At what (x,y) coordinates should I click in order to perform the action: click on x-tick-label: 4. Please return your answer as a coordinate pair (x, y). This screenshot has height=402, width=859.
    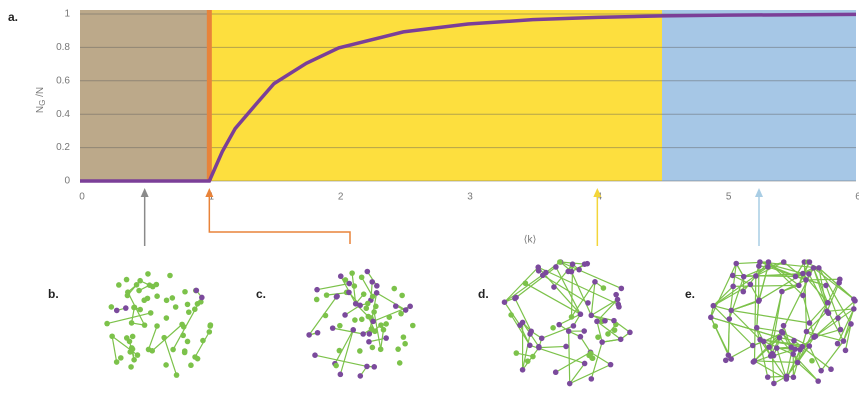
    Looking at the image, I should click on (600, 197).